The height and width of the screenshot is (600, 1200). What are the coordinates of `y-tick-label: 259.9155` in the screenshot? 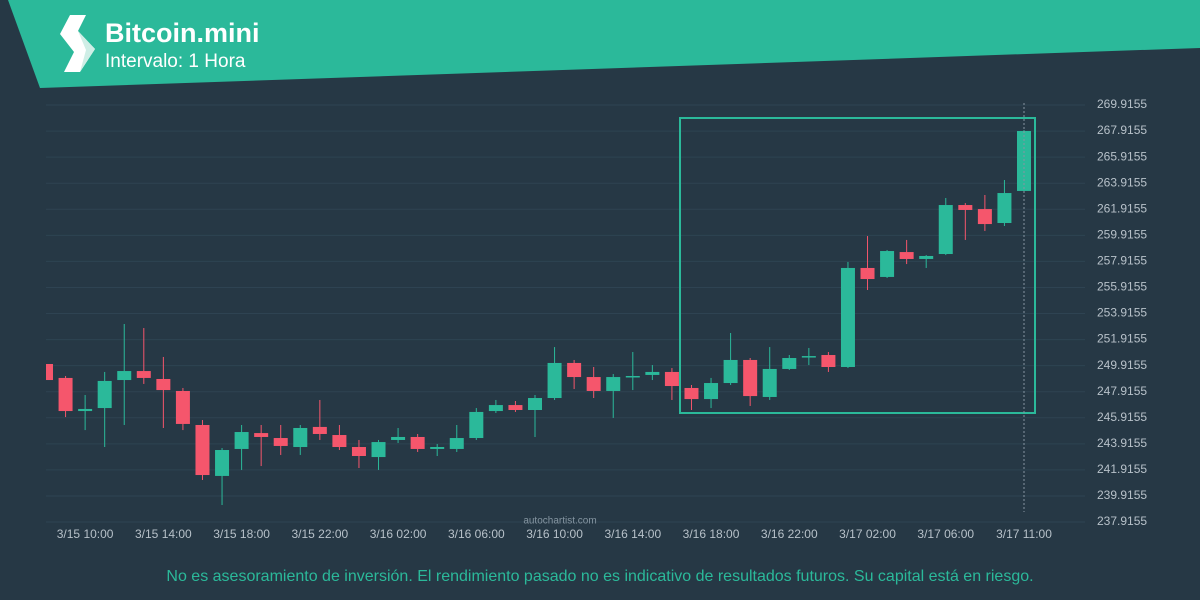 It's located at (1122, 234).